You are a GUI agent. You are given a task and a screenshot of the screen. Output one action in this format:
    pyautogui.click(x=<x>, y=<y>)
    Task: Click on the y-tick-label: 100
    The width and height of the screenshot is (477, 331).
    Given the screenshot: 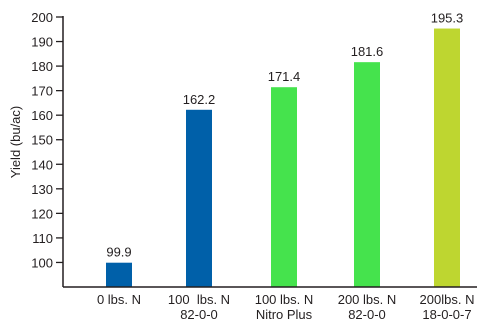 What is the action you would take?
    pyautogui.click(x=42, y=262)
    